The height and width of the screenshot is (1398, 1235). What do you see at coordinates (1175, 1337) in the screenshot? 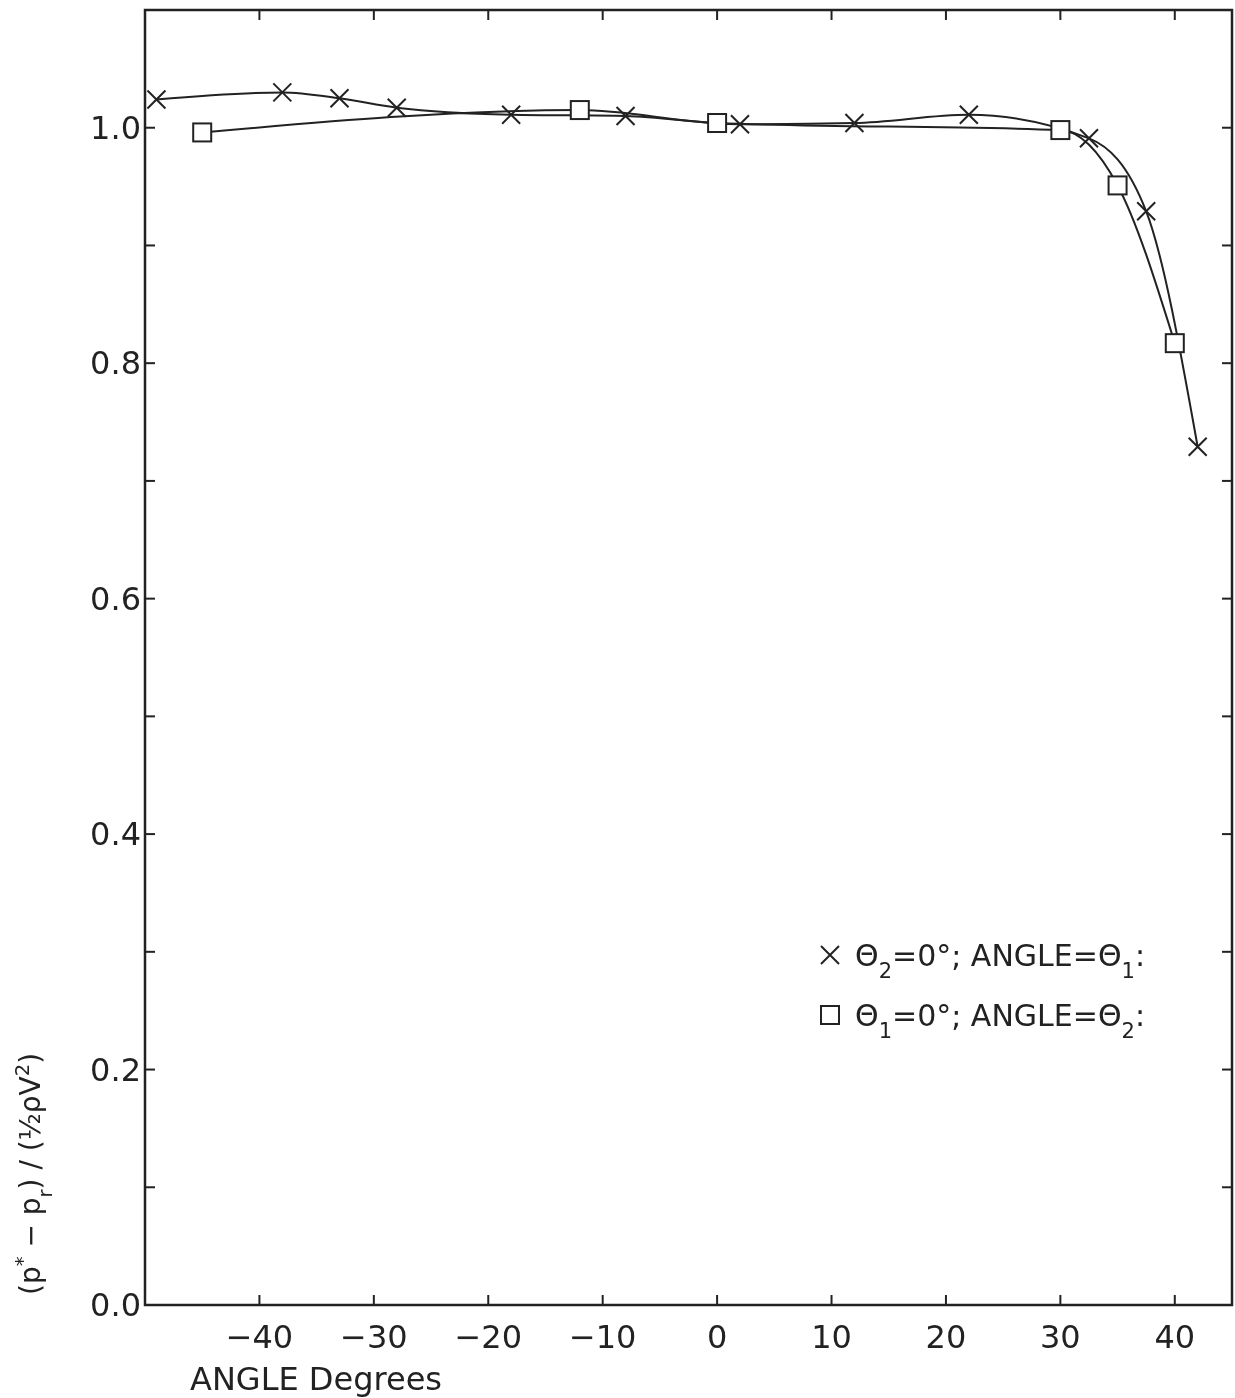
I see `x-tick-label: 40` at bounding box center [1175, 1337].